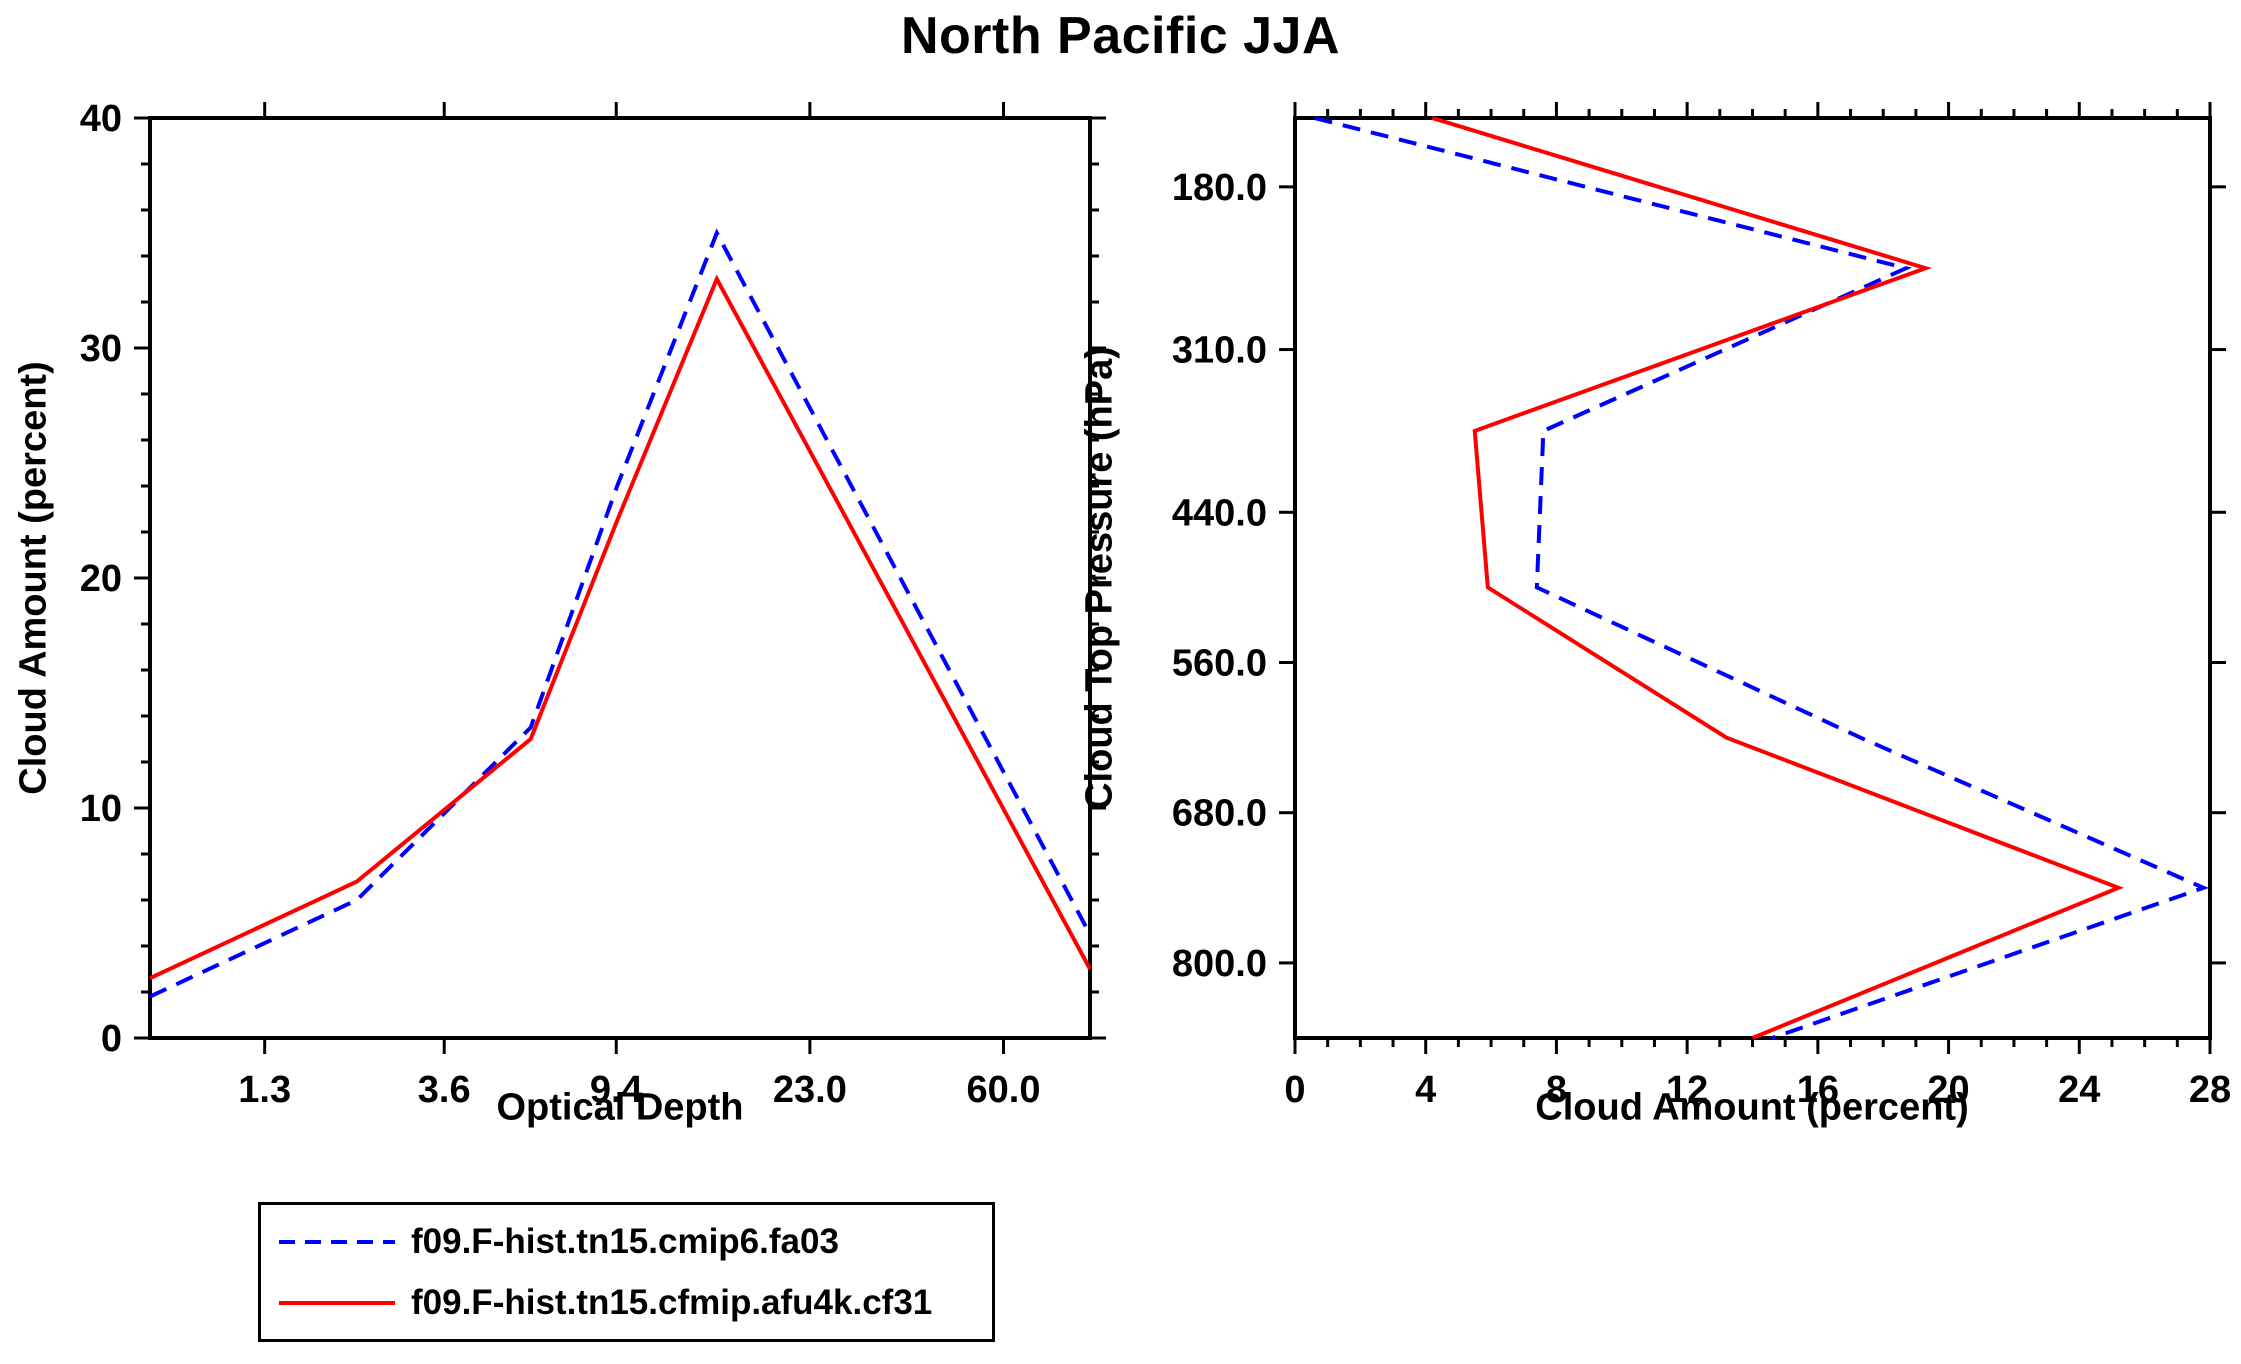  Describe the element at coordinates (1425, 1090) in the screenshot. I see `svg-text: 4` at that location.